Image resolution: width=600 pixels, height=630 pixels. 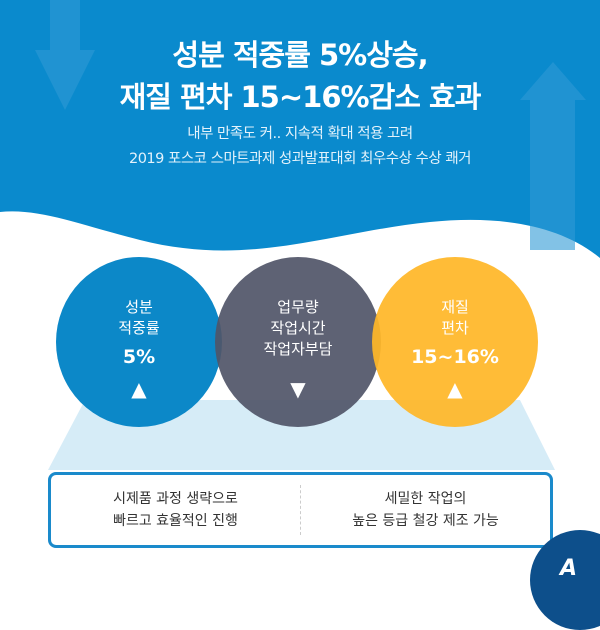 What do you see at coordinates (139, 342) in the screenshot?
I see `circle-composition-accuracy: 성분 적중률 5% ▲` at bounding box center [139, 342].